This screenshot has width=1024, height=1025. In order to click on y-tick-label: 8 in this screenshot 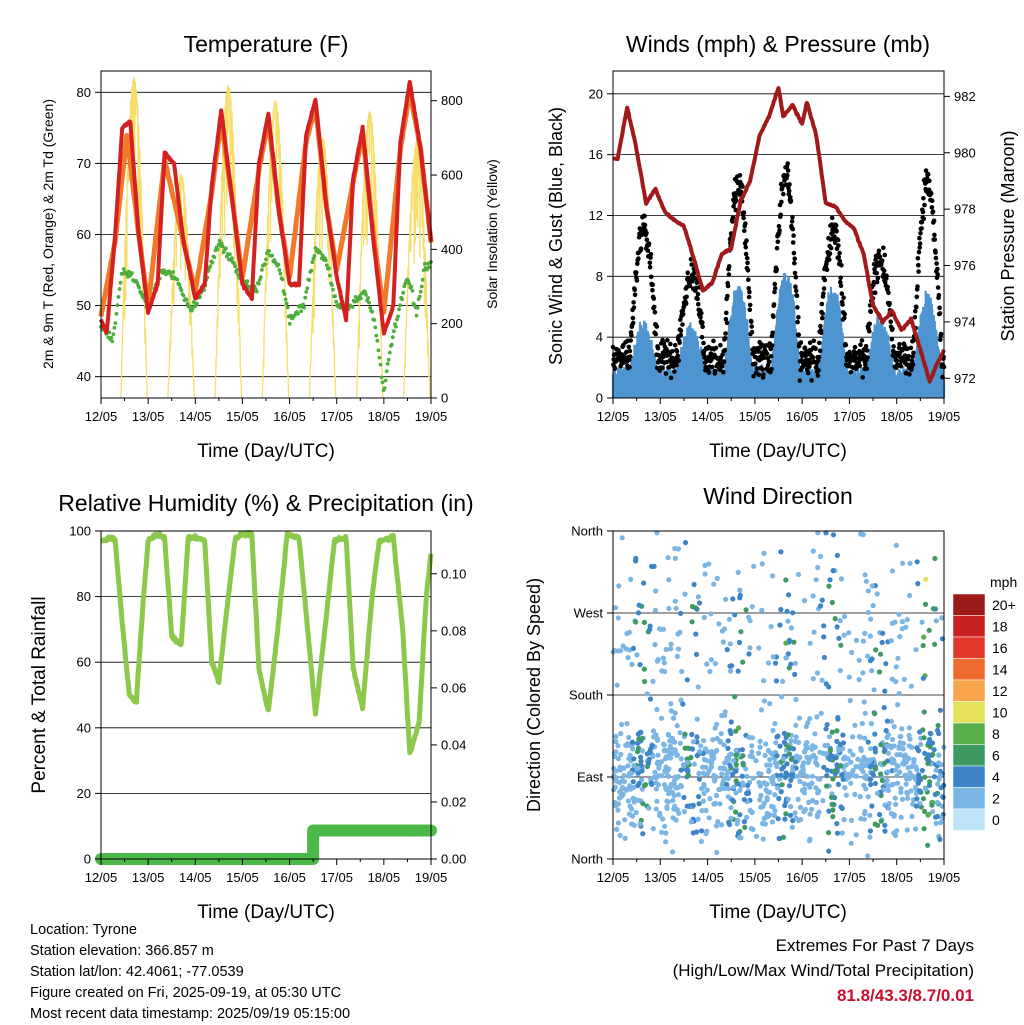, I will do `click(599, 276)`.